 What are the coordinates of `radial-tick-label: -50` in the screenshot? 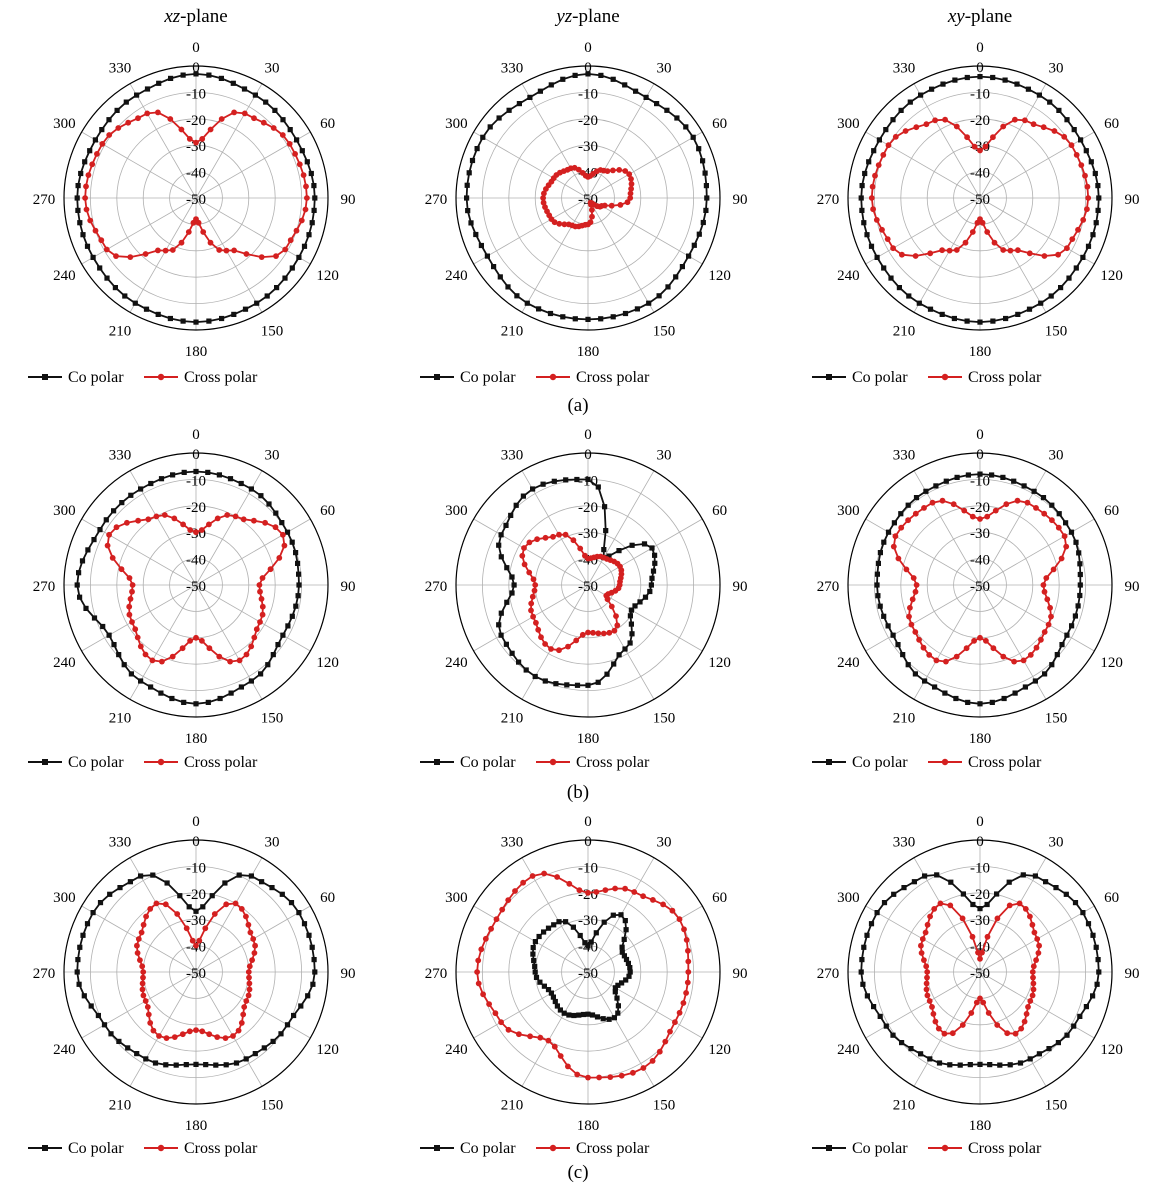 It's located at (980, 587).